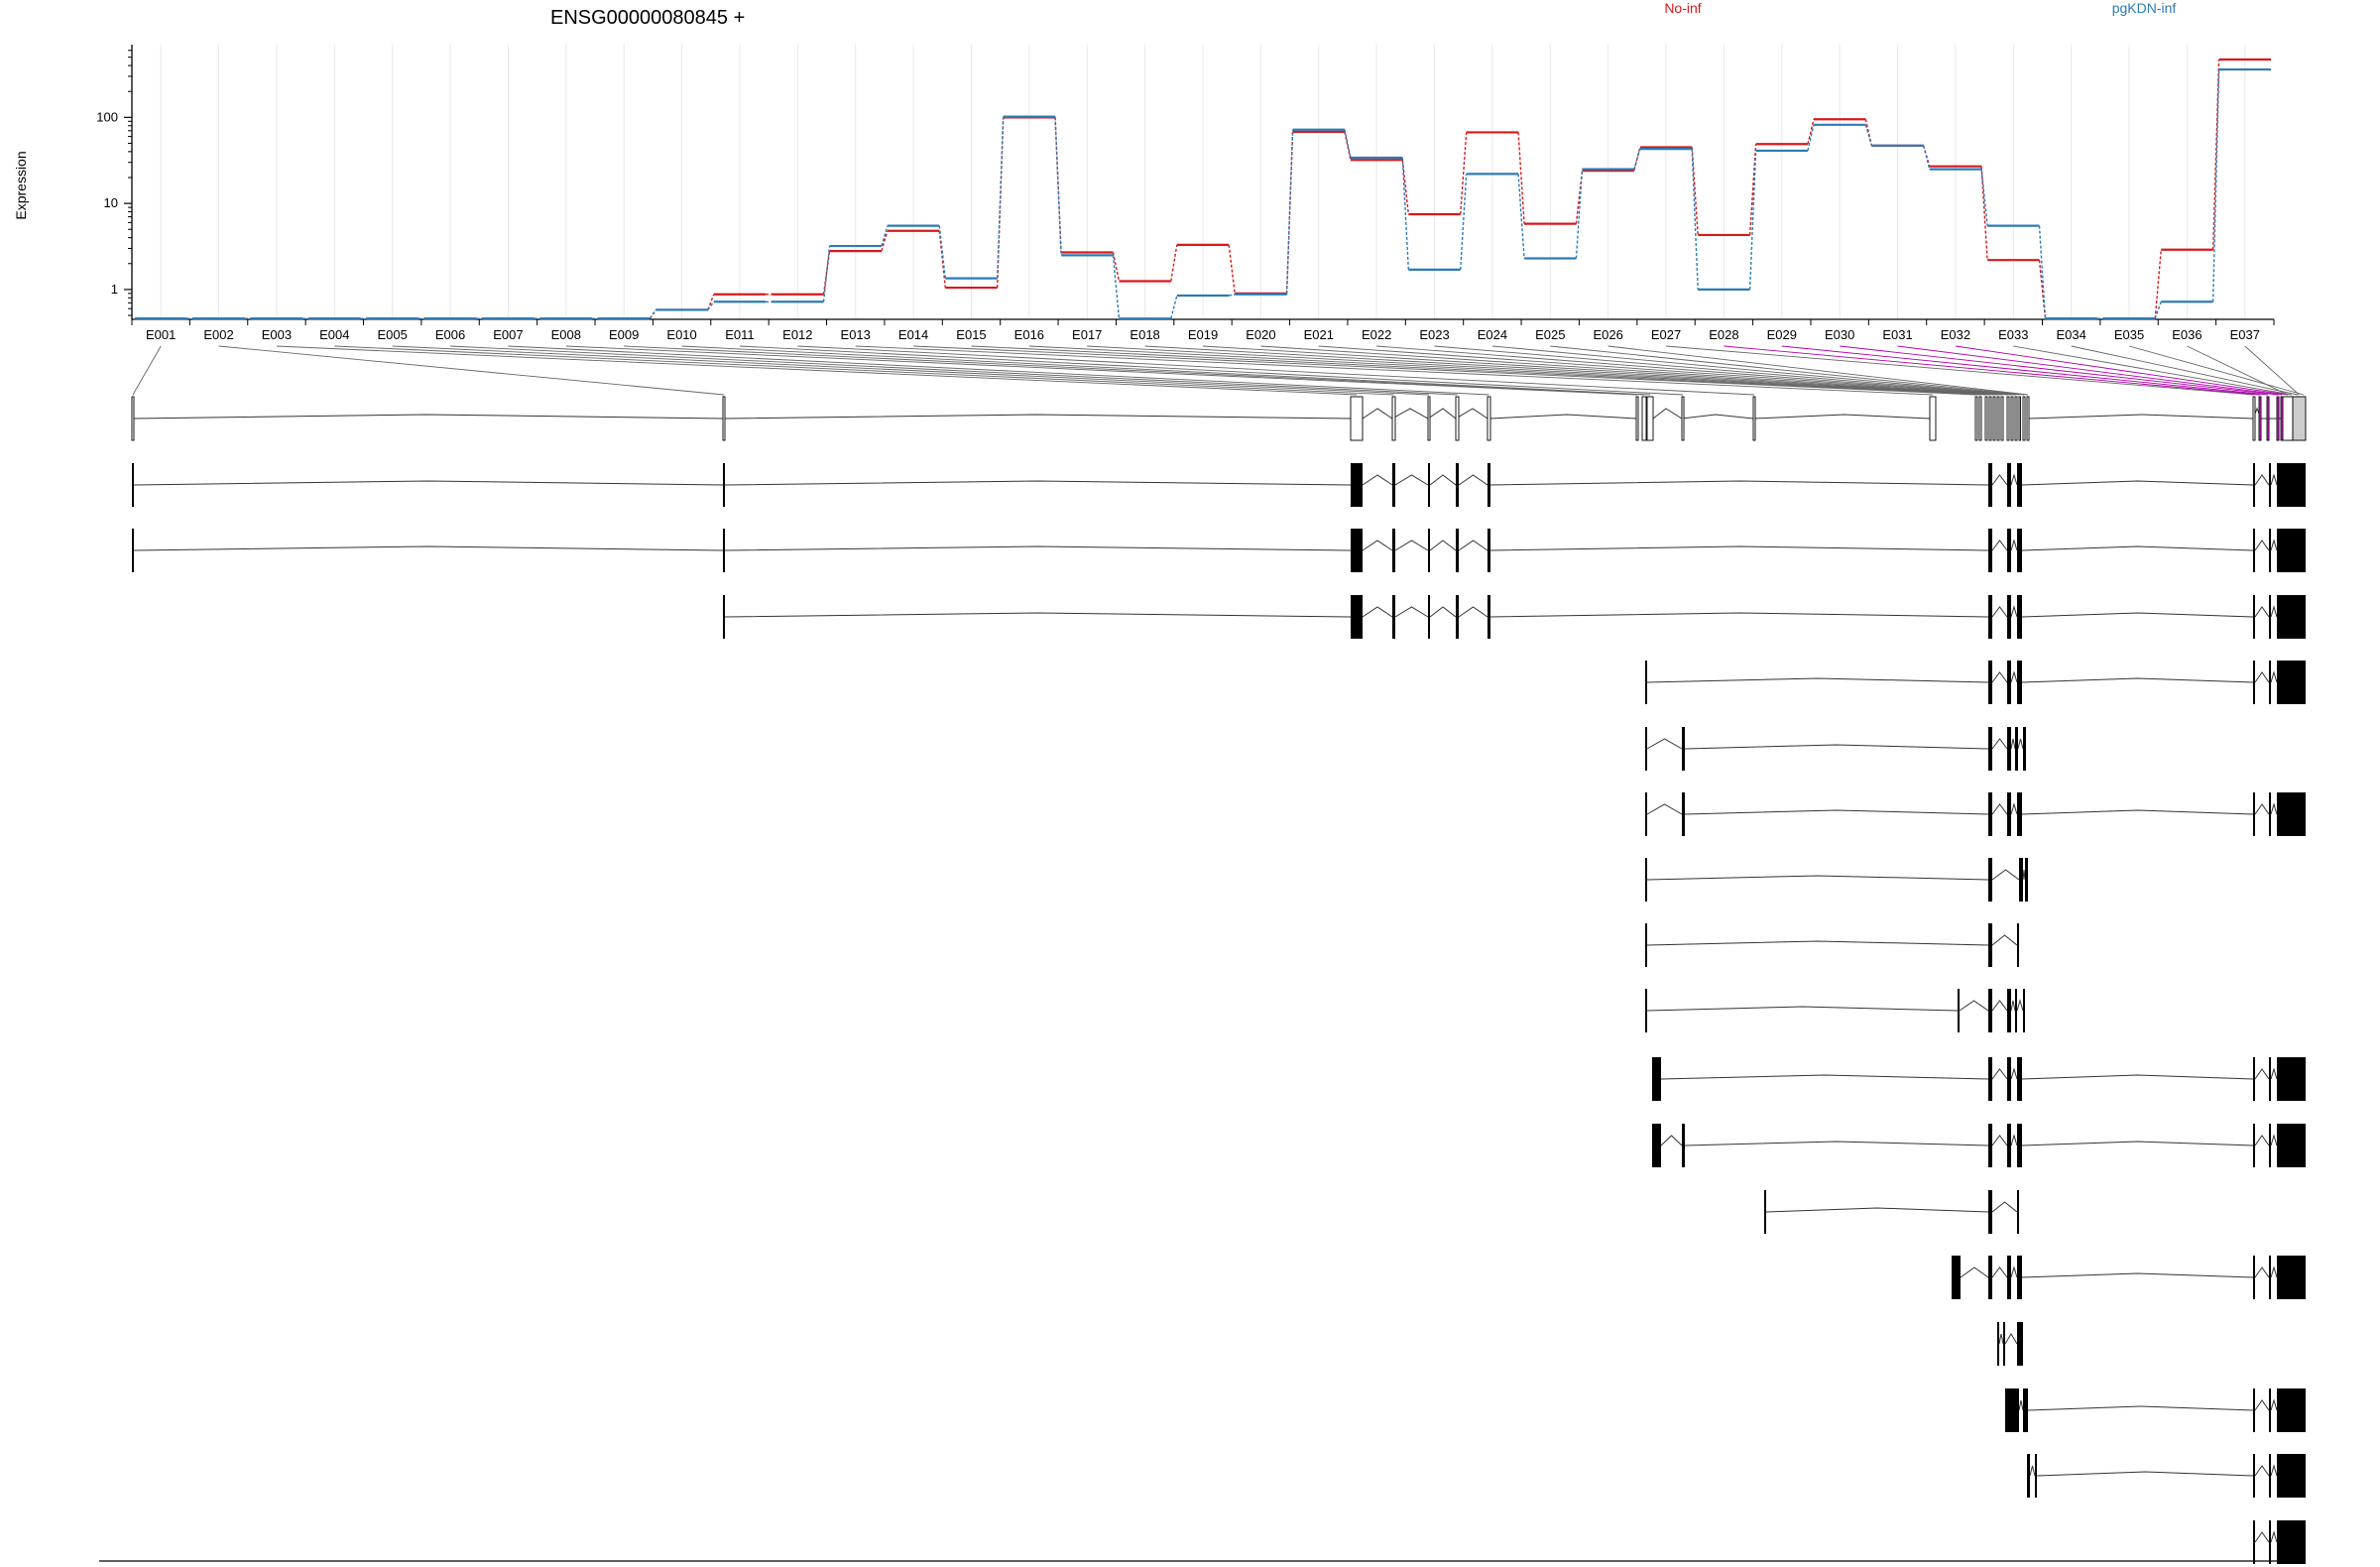 This screenshot has width=2380, height=1567. Describe the element at coordinates (1457, 419) in the screenshot. I see `exon-E006` at that location.